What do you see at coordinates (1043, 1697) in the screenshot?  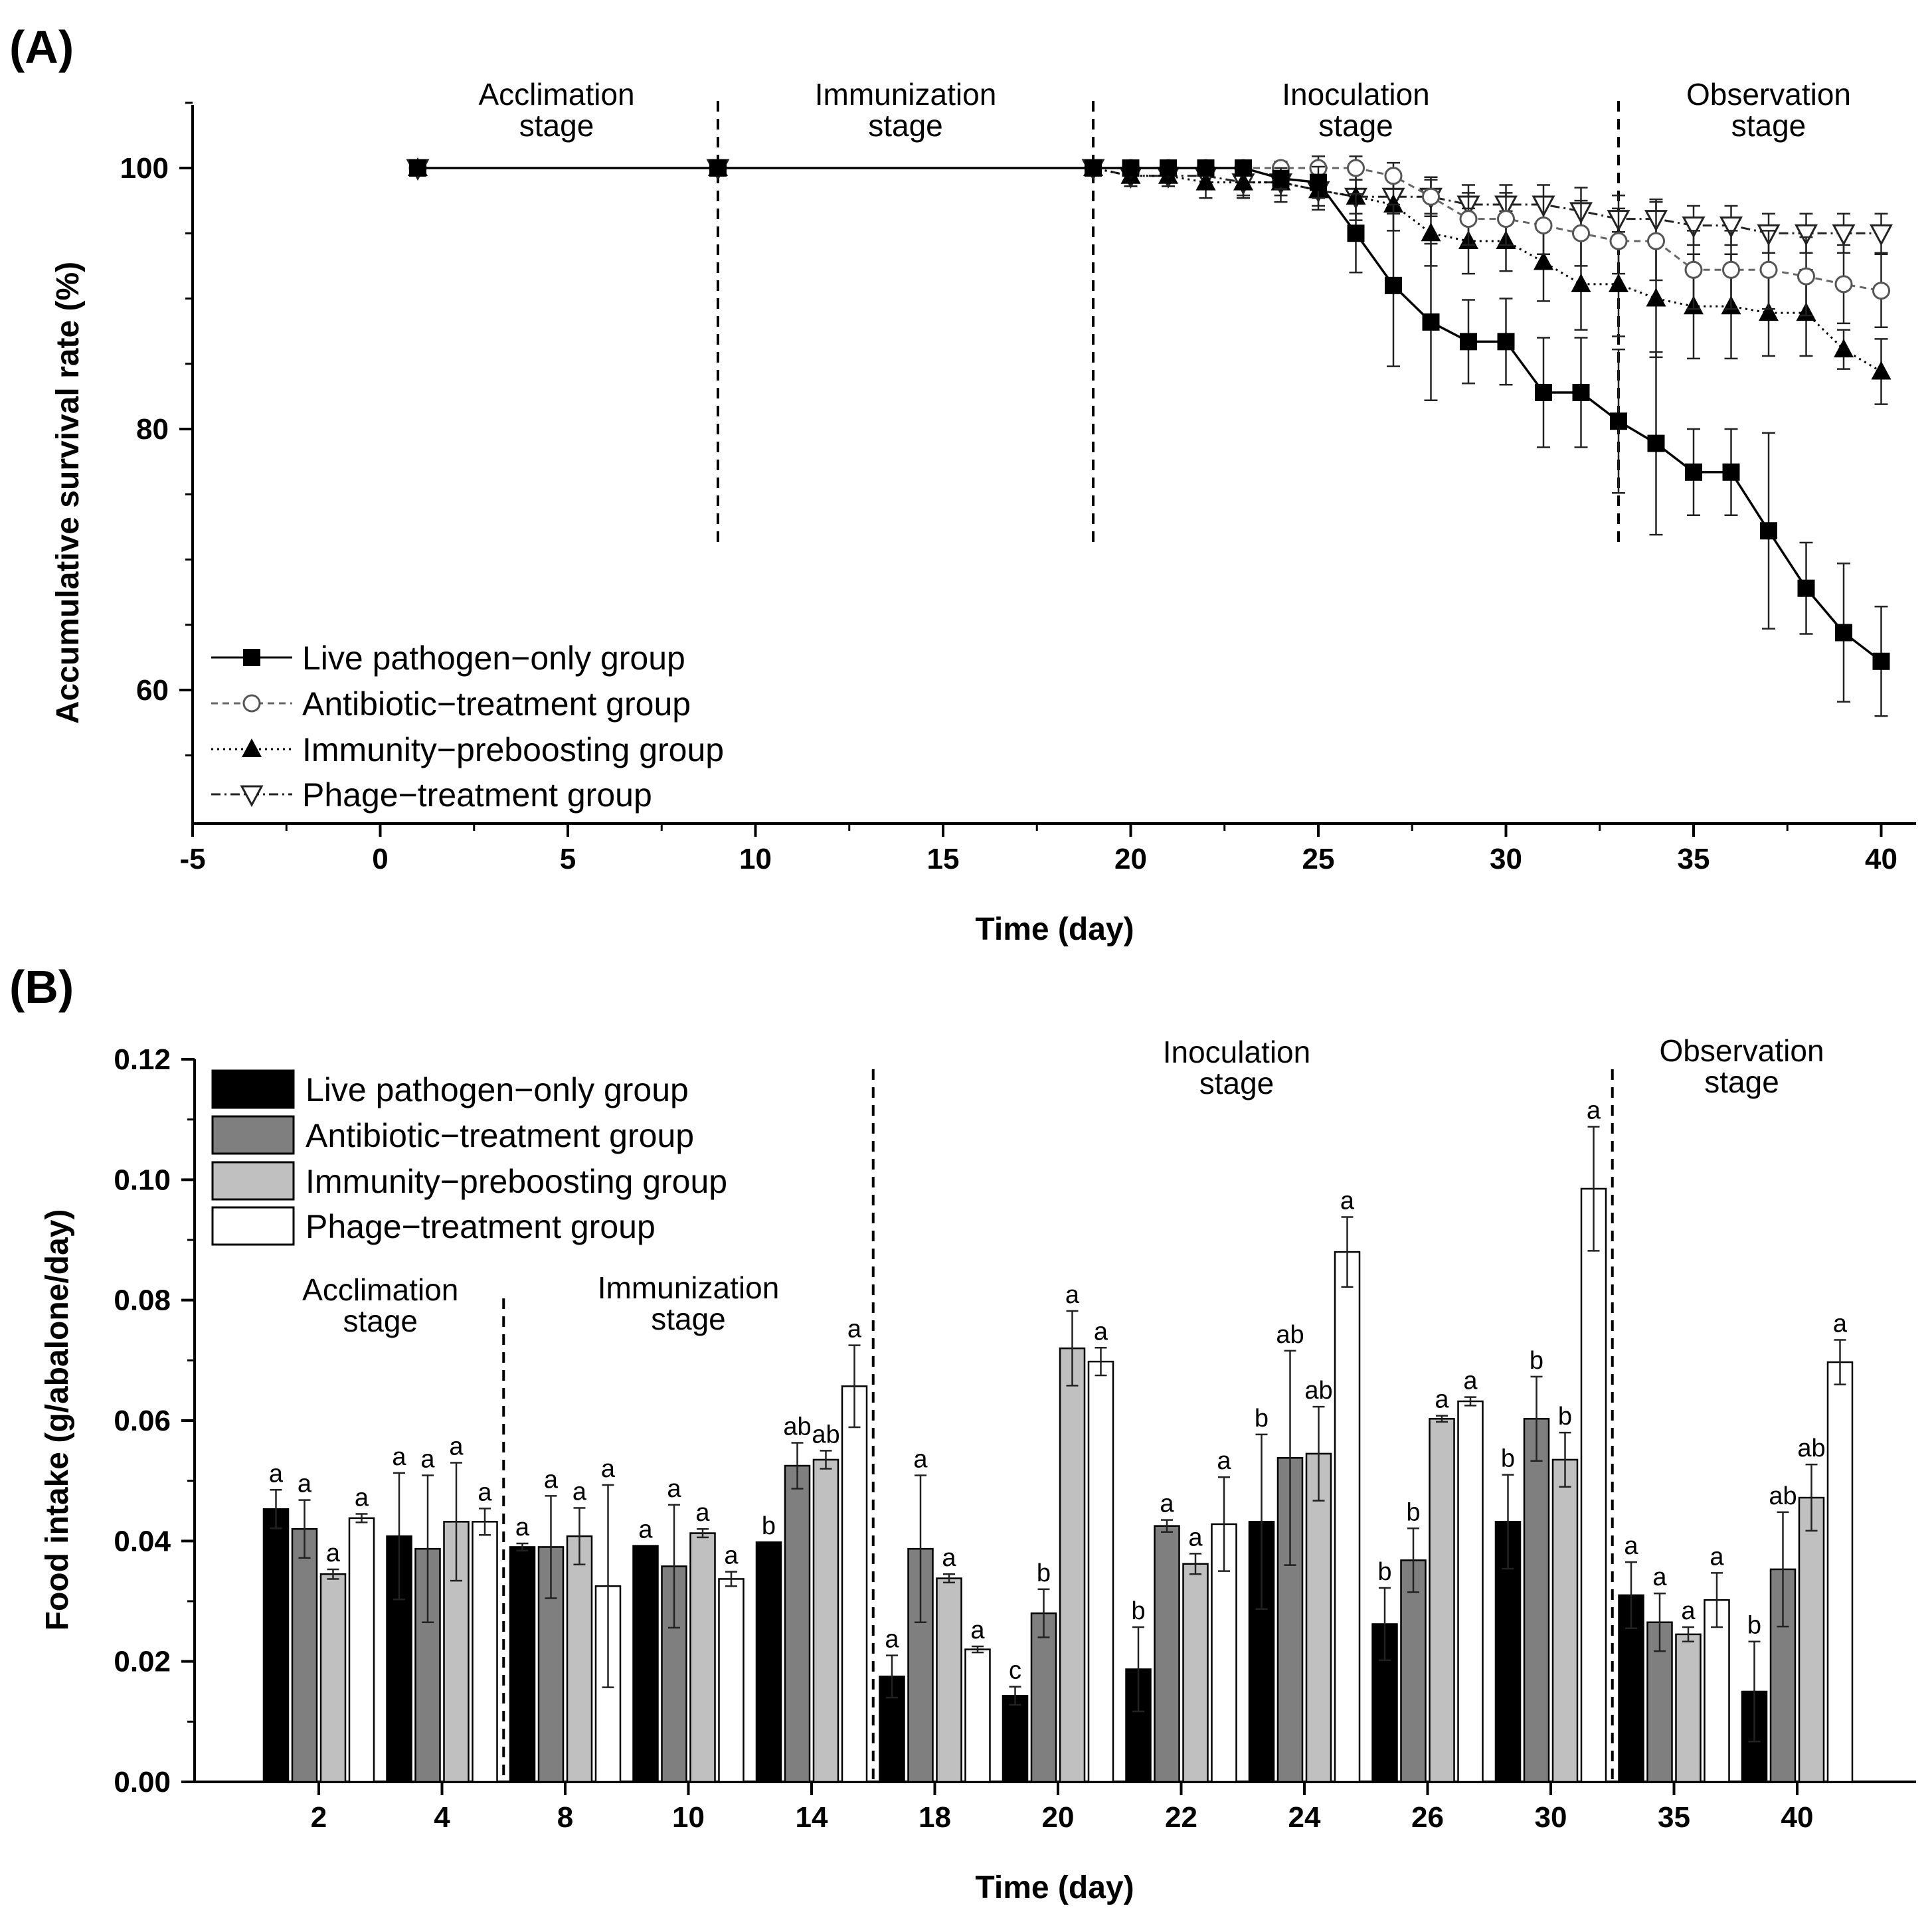 I see `b-bar-s1-c6` at bounding box center [1043, 1697].